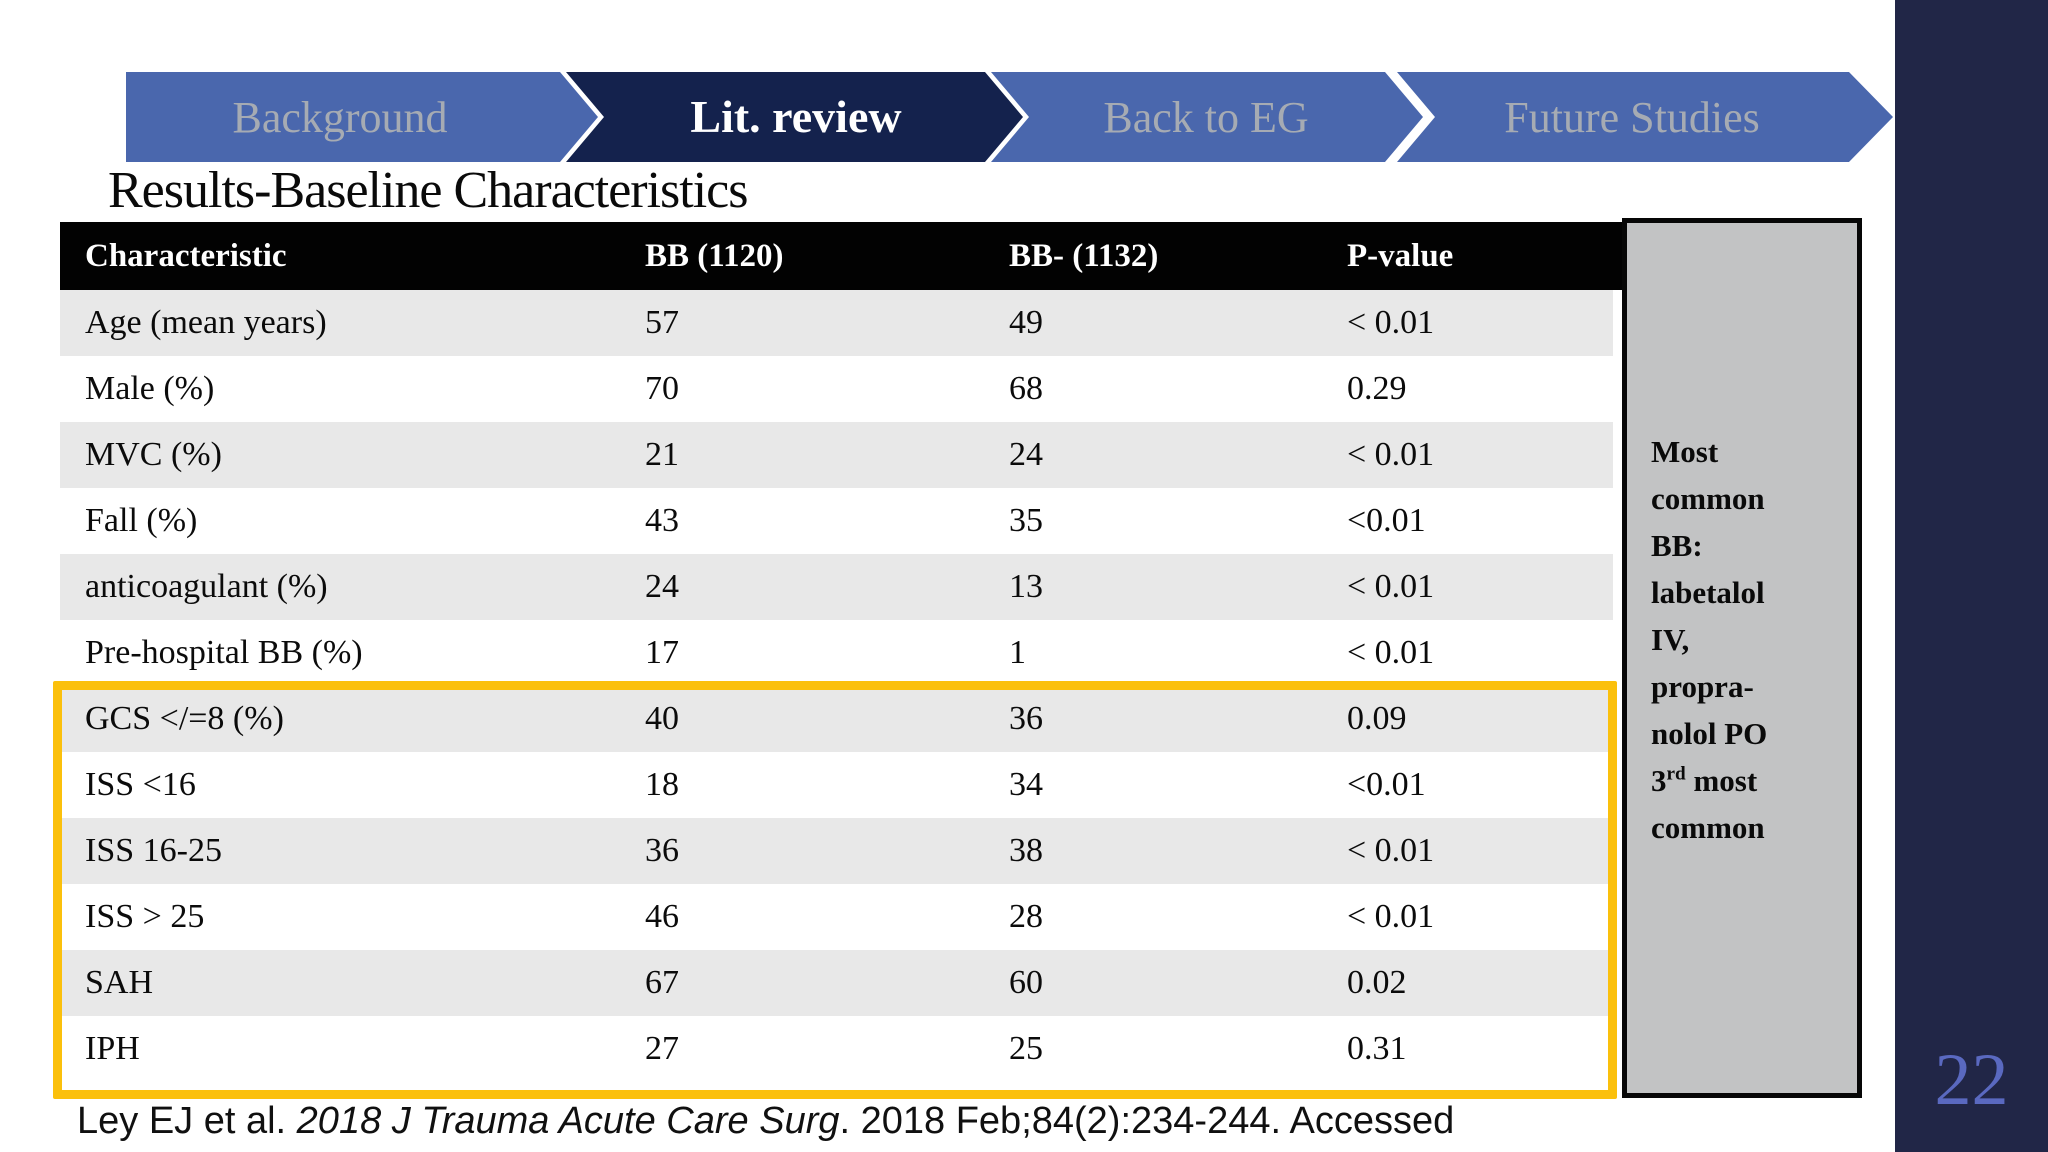 This screenshot has width=2048, height=1152. What do you see at coordinates (836, 785) in the screenshot?
I see `table-row: ISS <16 18 34 <0.01` at bounding box center [836, 785].